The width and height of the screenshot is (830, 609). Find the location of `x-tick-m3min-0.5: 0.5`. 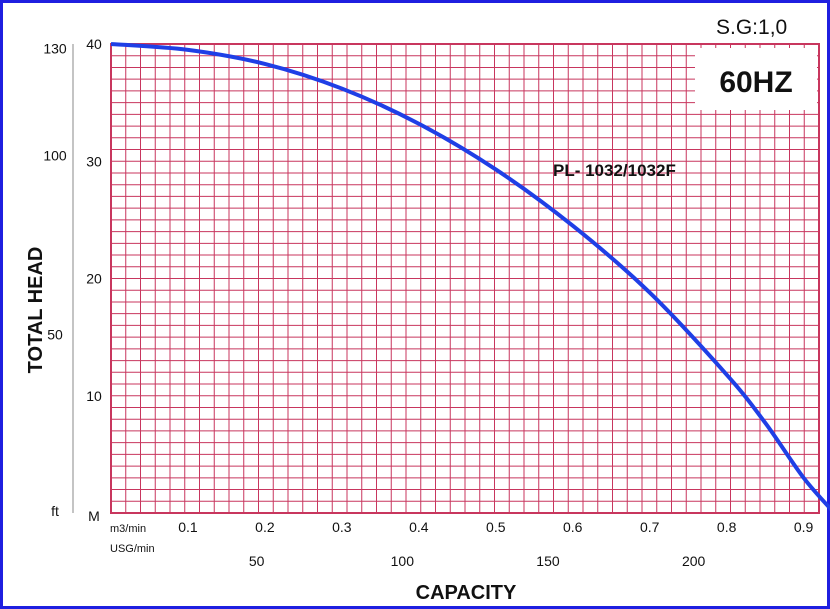

x-tick-m3min-0.5: 0.5 is located at coordinates (496, 527).